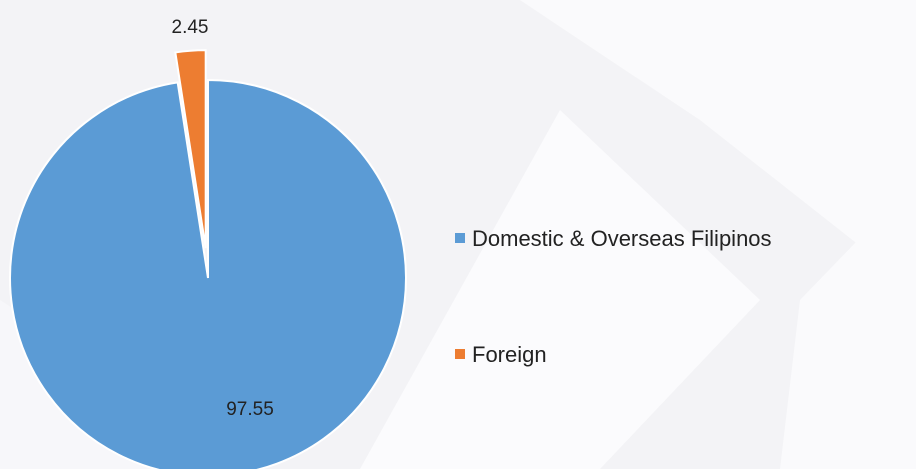 Image resolution: width=916 pixels, height=469 pixels. What do you see at coordinates (190, 27) in the screenshot?
I see `data-label: 2.45` at bounding box center [190, 27].